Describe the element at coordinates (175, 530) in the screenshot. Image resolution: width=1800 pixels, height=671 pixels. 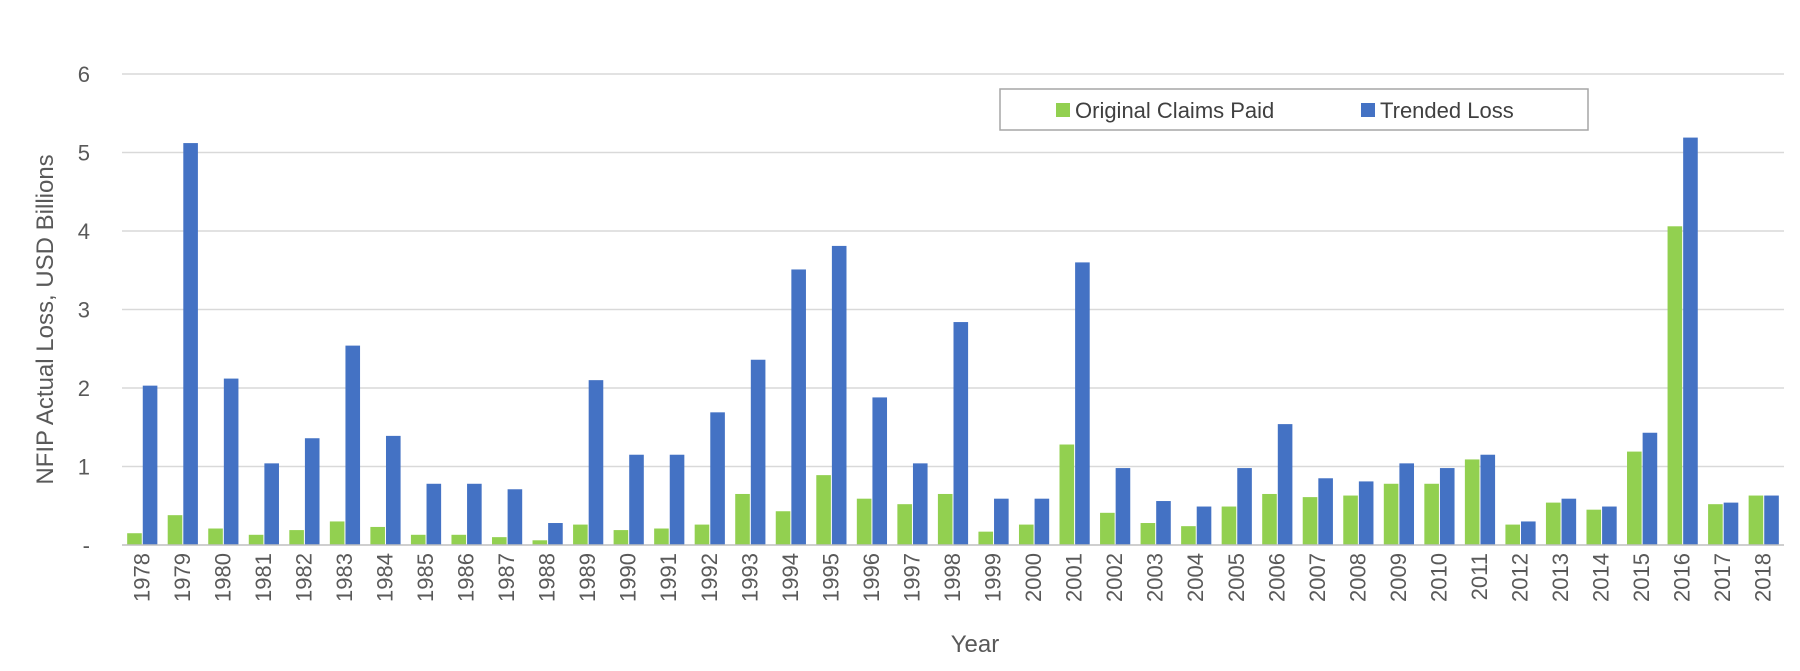
I see `bar-original-claims-paid-1979` at that location.